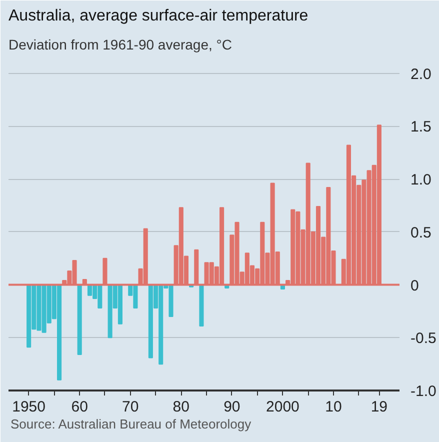 Image resolution: width=439 pixels, height=442 pixels. I want to click on source-note: Source: Australian Bureau of Meteorology, so click(131, 424).